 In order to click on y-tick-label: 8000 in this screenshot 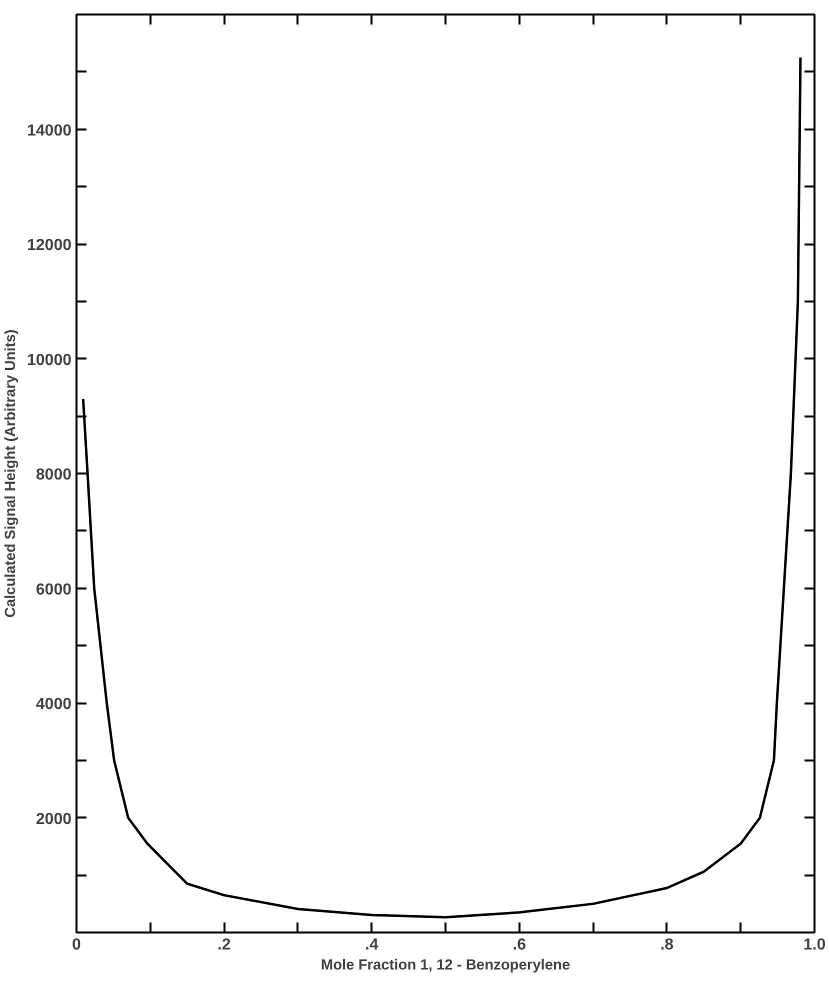, I will do `click(54, 475)`.